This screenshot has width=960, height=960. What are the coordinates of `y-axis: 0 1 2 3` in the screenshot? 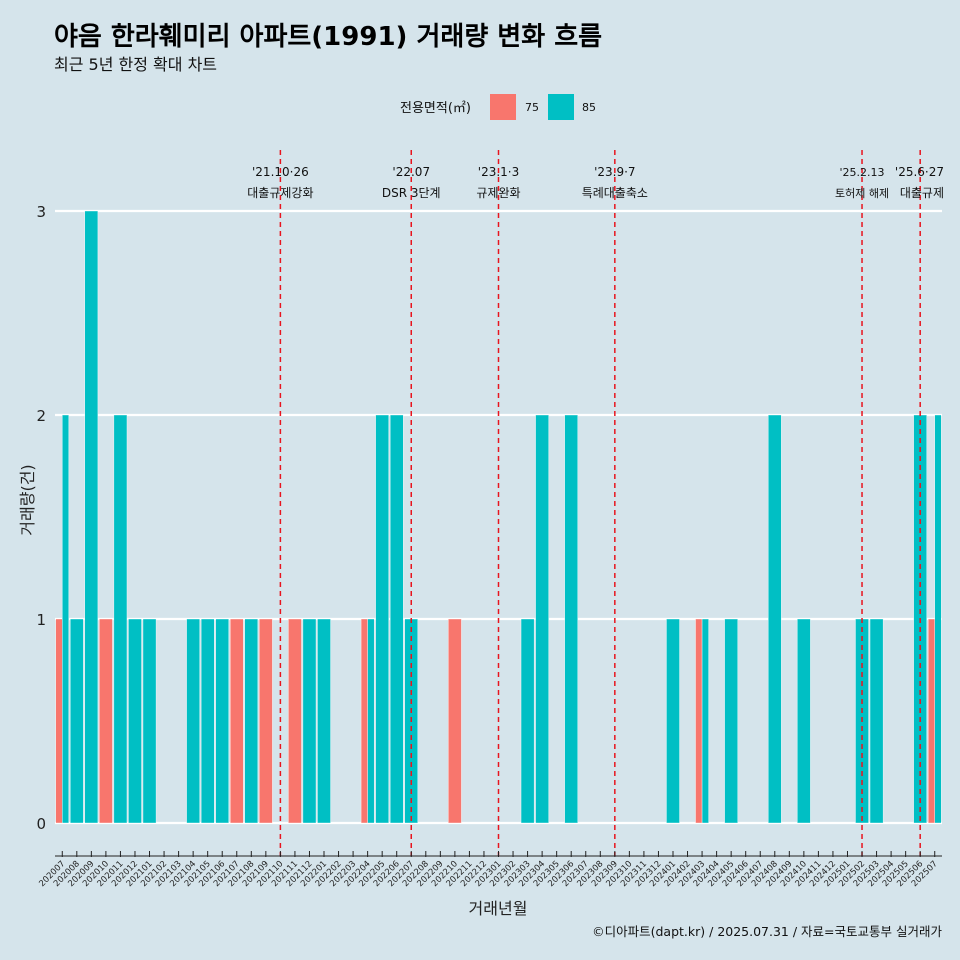 It's located at (41, 518).